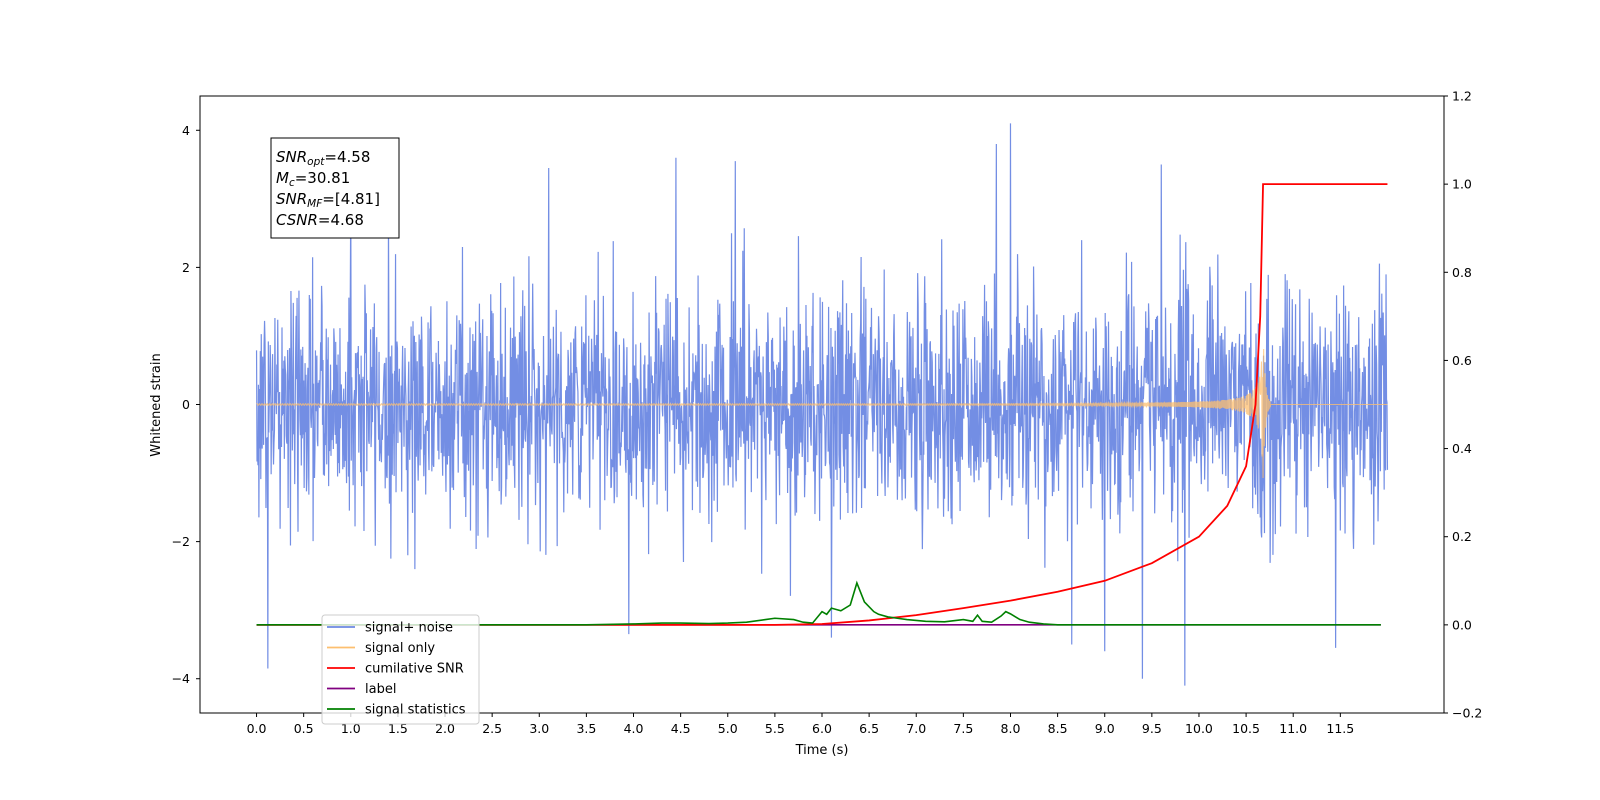 The width and height of the screenshot is (1600, 800). I want to click on series-signal-statistics, so click(818, 603).